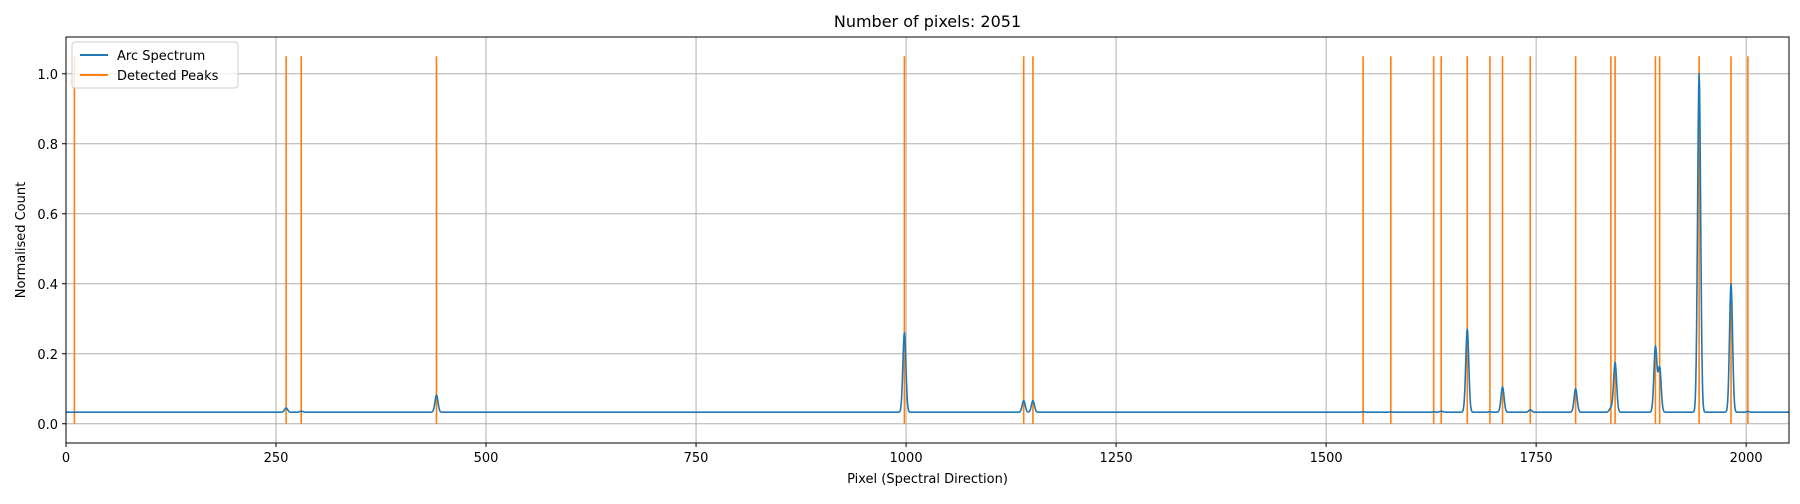  What do you see at coordinates (47, 355) in the screenshot?
I see `y-tick-label: 0.2` at bounding box center [47, 355].